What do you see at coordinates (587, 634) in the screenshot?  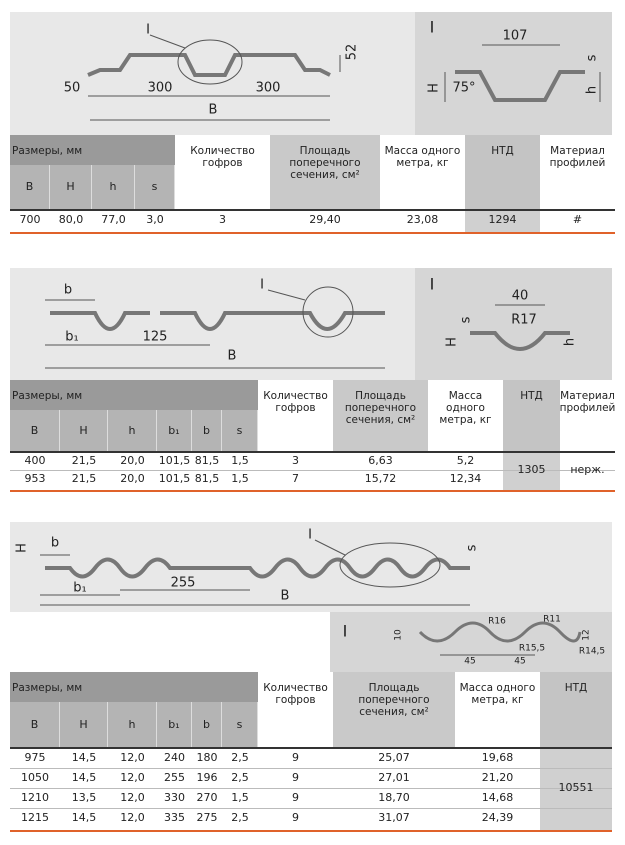 I see `label: 12` at bounding box center [587, 634].